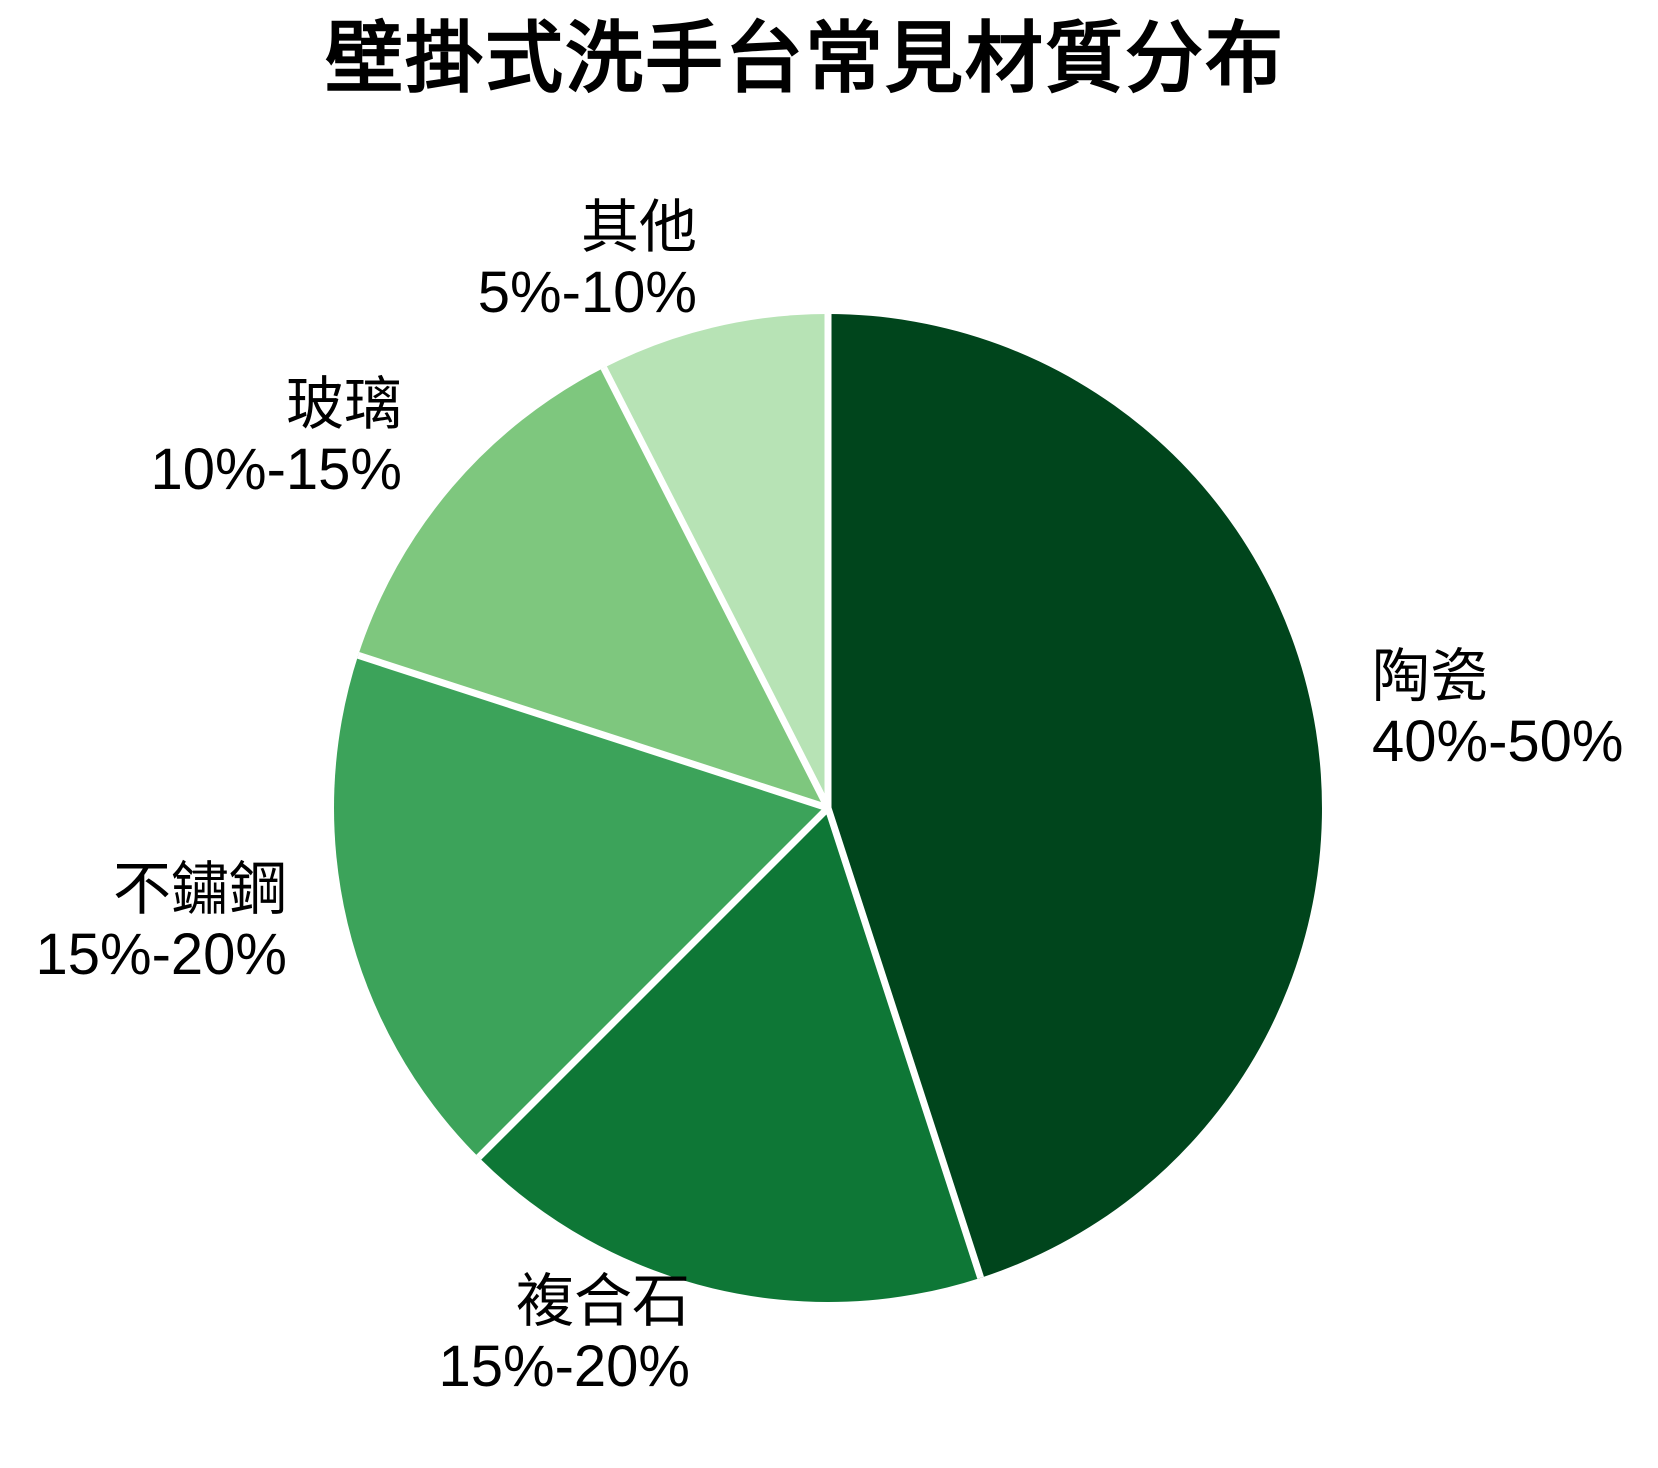 This screenshot has width=1658, height=1468. I want to click on slice-label-stainless-steel: 不鏽鋼 15%-20%, so click(161, 922).